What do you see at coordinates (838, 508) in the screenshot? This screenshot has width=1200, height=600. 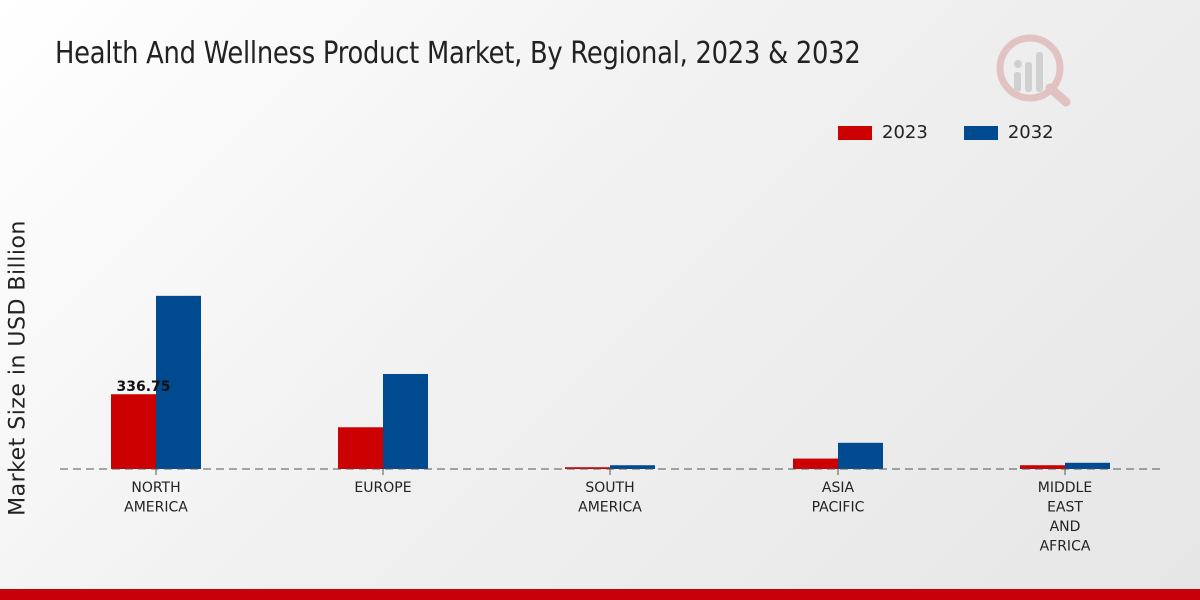 I see `x-tick-label-3-1: PACIFIC` at bounding box center [838, 508].